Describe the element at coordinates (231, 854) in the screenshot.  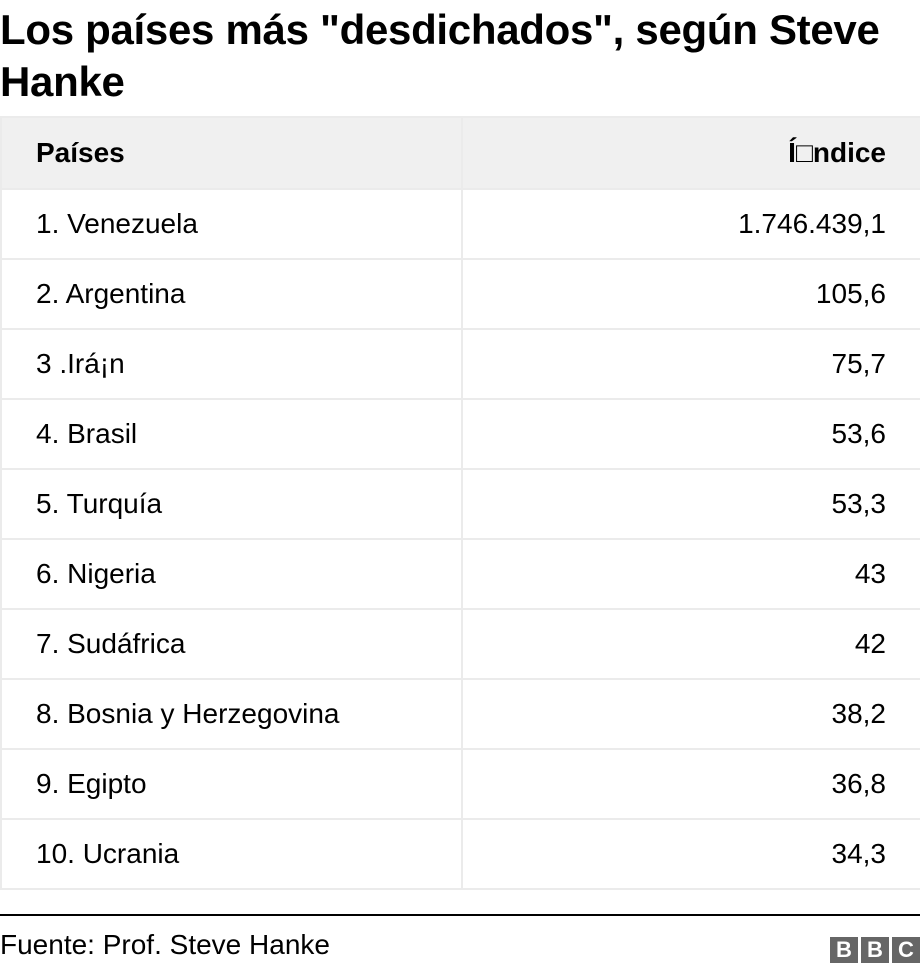
I see `country-cell: 10. Ucrania` at that location.